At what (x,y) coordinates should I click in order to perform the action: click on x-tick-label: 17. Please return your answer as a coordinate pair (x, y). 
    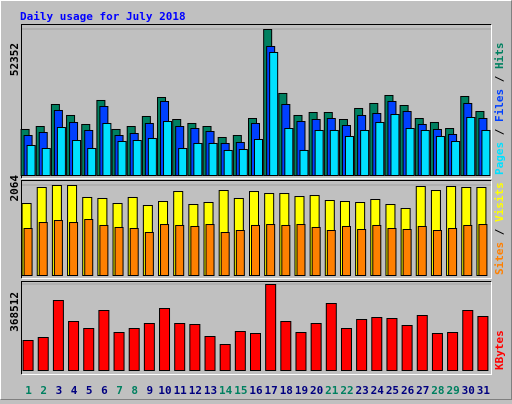
    Looking at the image, I should click on (271, 390).